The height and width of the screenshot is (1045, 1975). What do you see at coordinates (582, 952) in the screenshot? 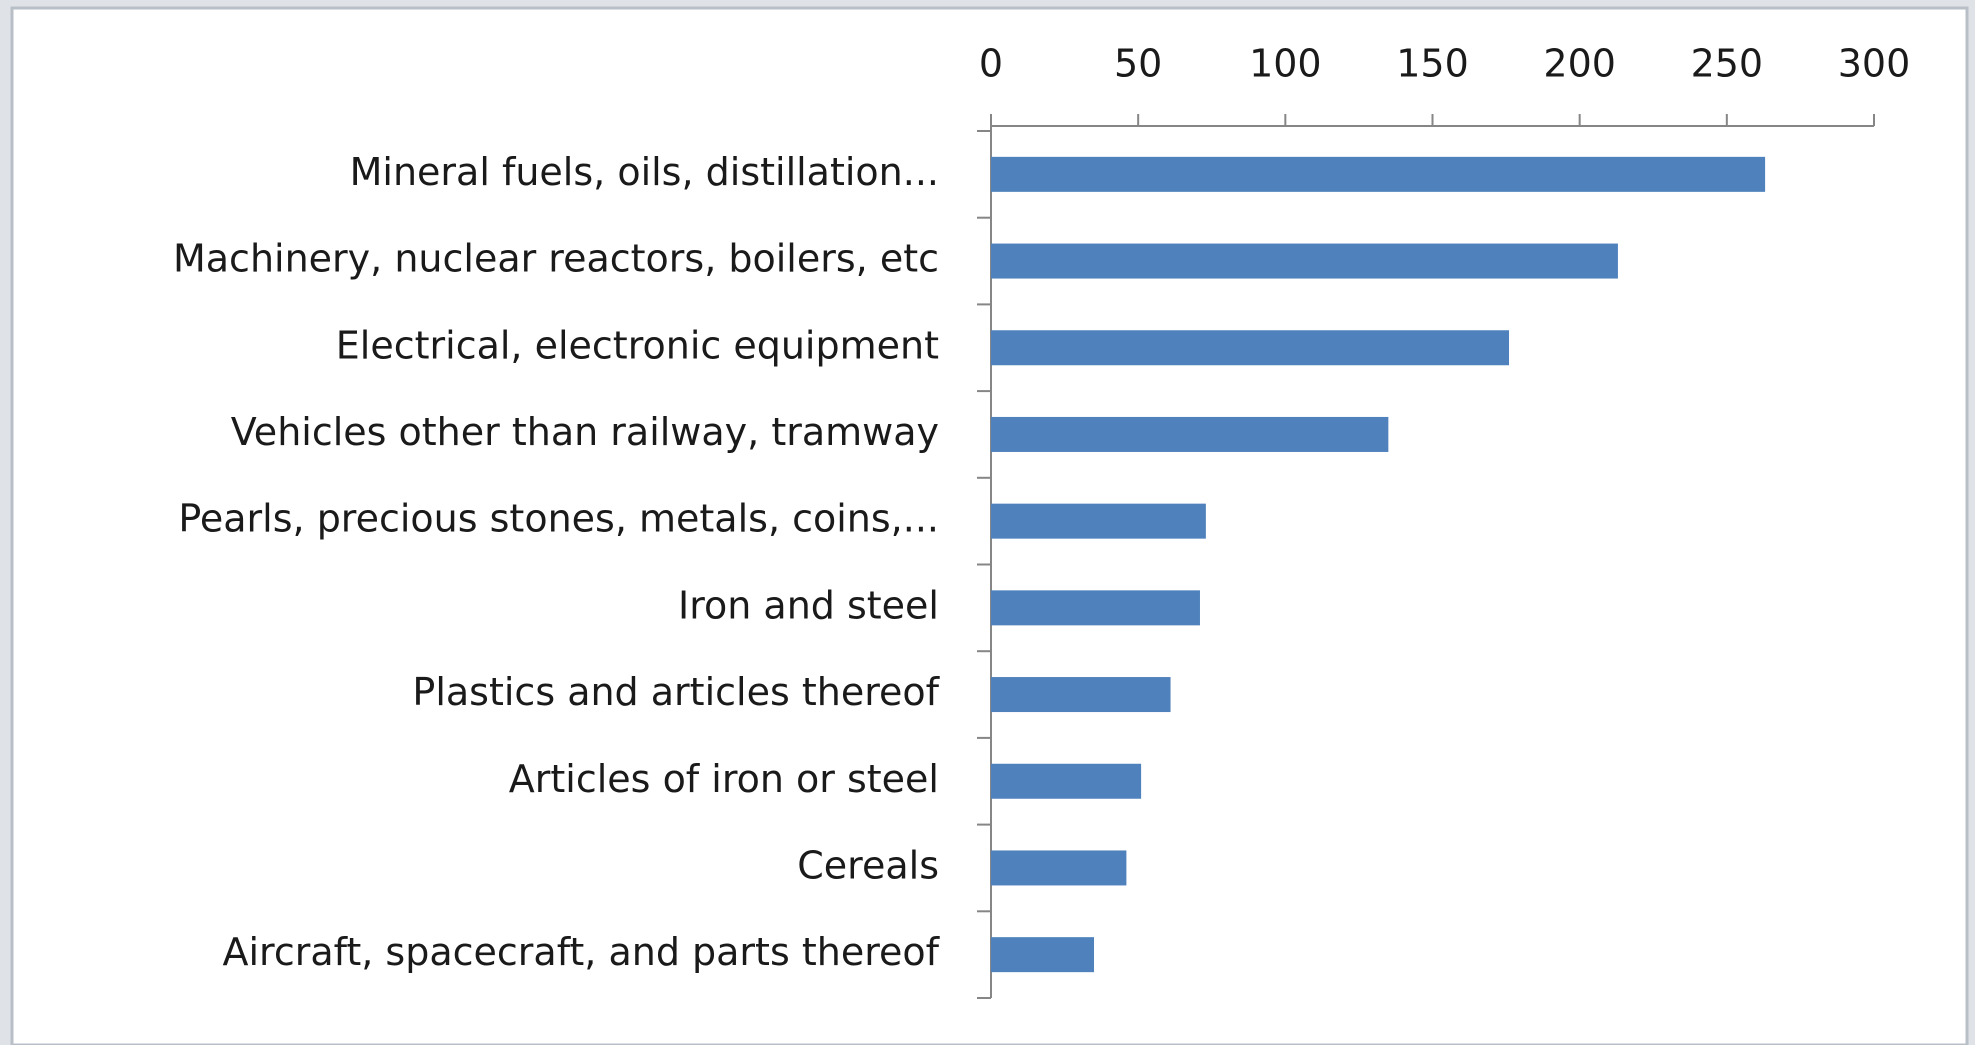
I see `y-tick-label: Aircraft, spacecraft, and parts thereof` at bounding box center [582, 952].